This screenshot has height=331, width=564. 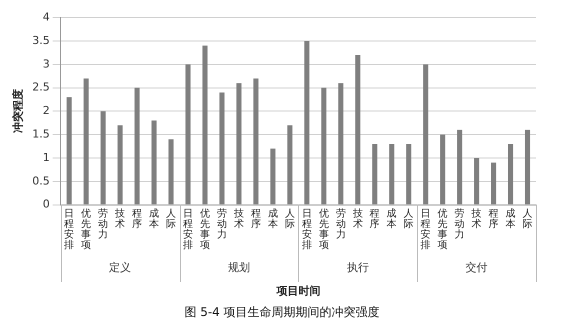 What do you see at coordinates (46, 157) in the screenshot?
I see `y-tick-label: 1` at bounding box center [46, 157].